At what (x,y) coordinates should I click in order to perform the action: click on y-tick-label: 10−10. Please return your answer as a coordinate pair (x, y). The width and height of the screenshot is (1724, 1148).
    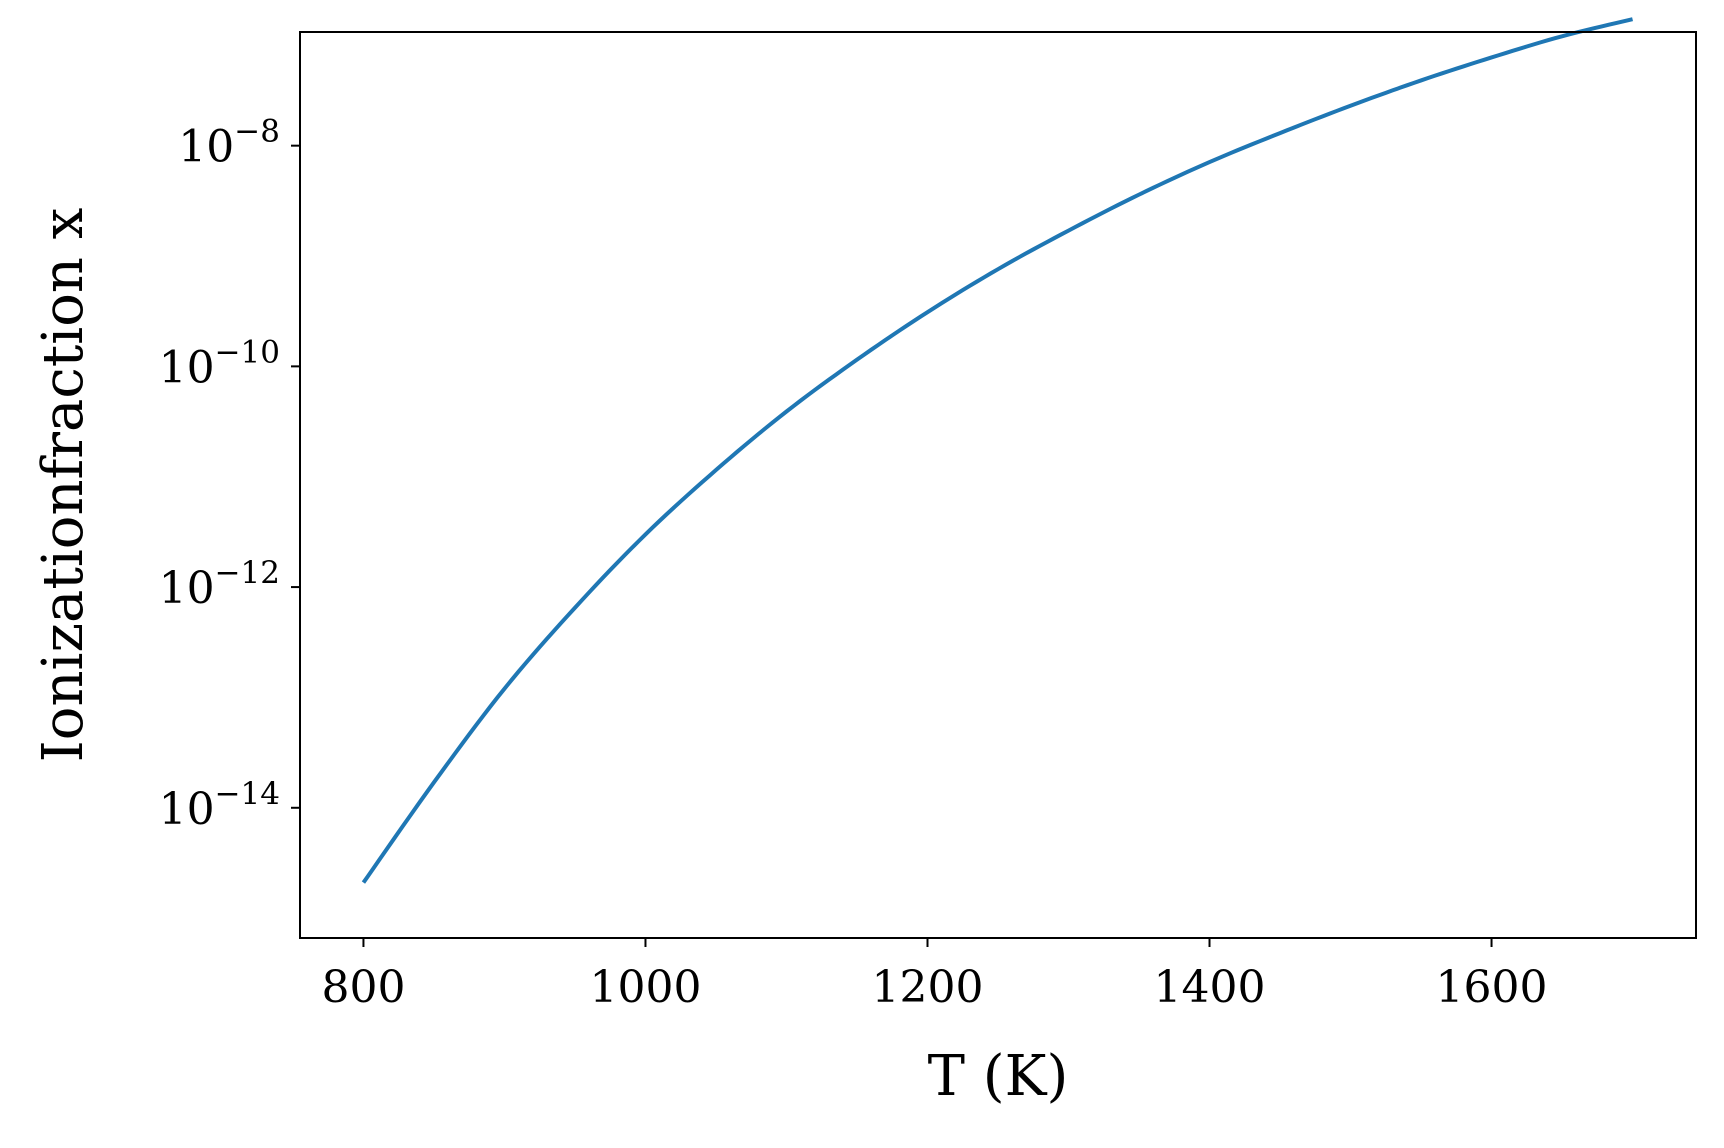
    Looking at the image, I should click on (219, 363).